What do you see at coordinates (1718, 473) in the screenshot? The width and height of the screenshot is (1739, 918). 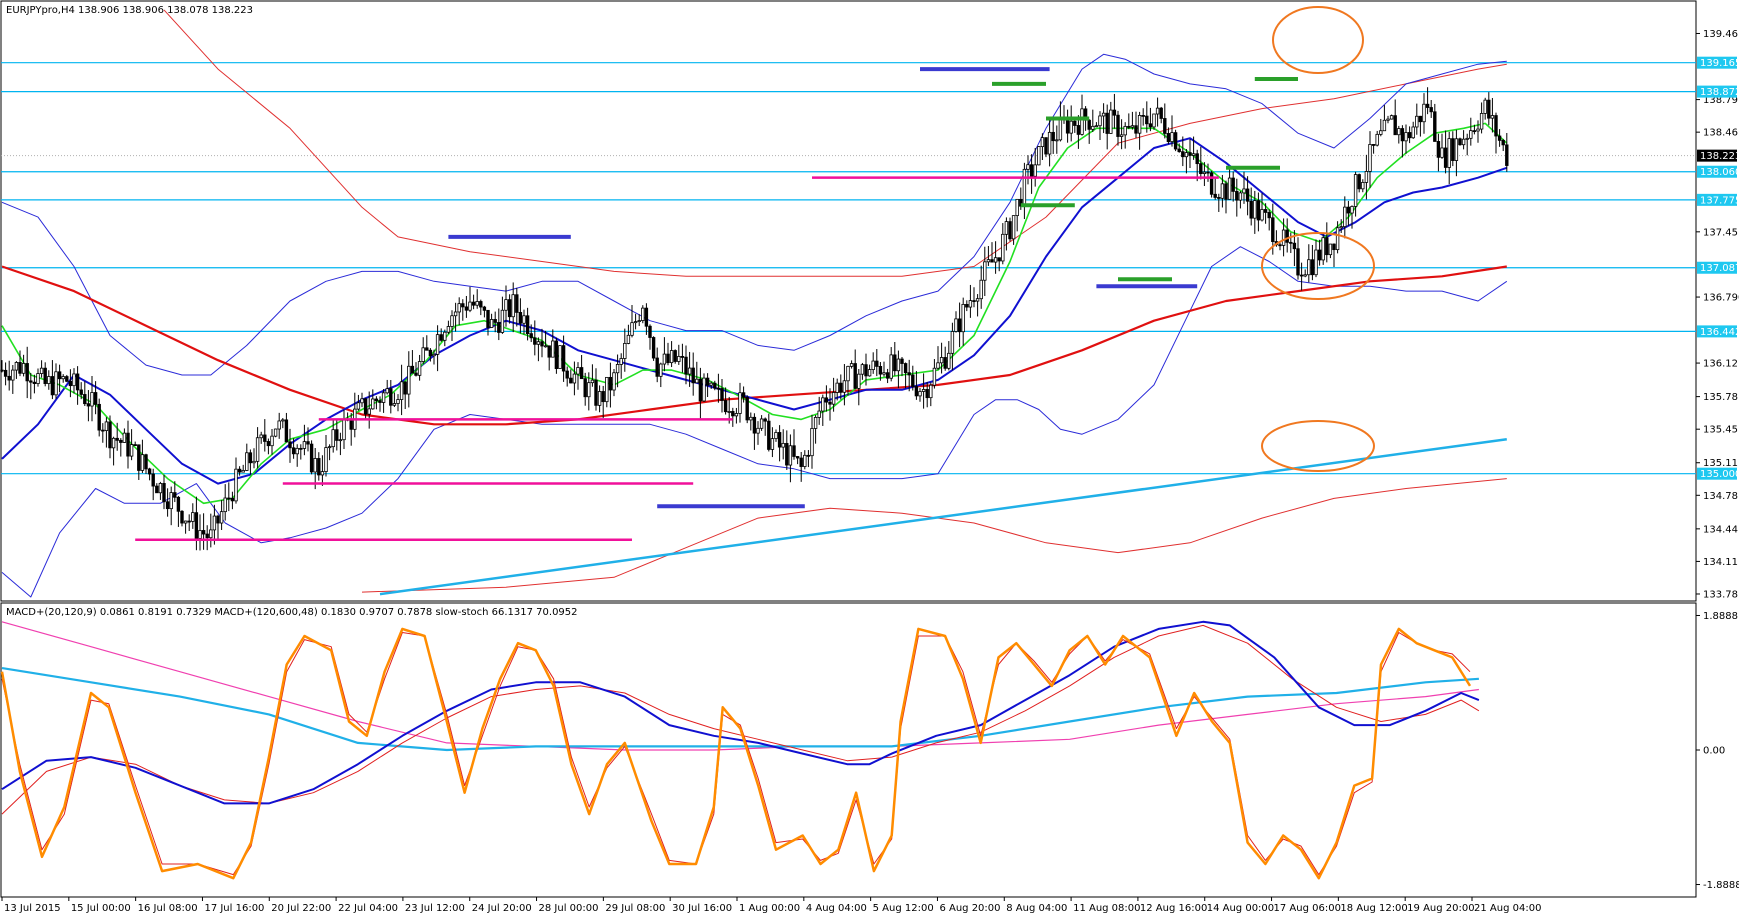 I see `level-label: 135.000` at bounding box center [1718, 473].